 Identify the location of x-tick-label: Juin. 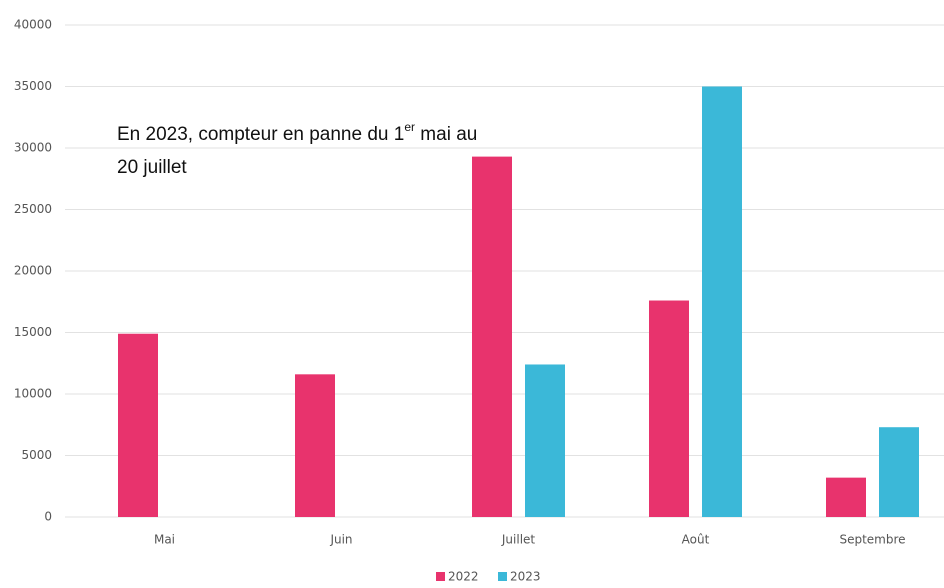
(340, 540).